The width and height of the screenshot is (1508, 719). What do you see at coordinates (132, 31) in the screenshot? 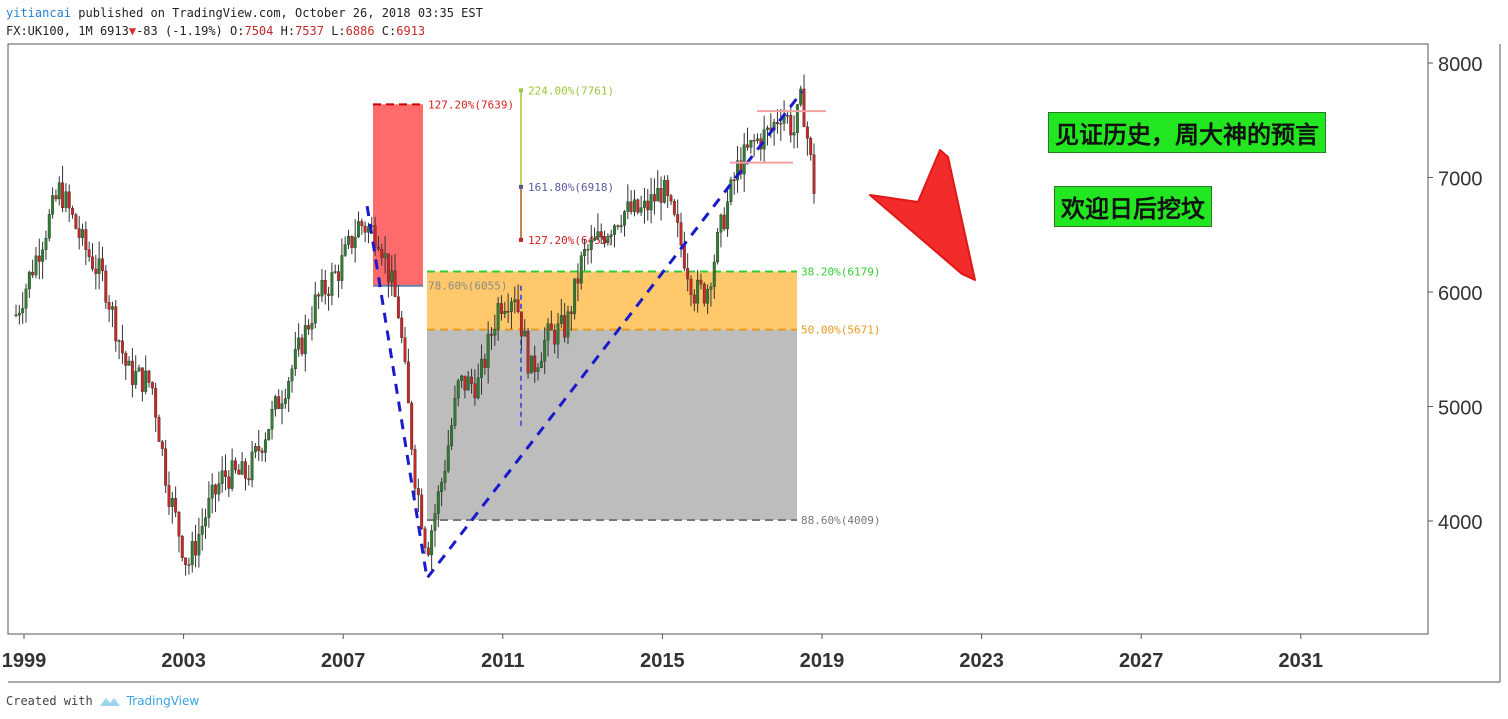
I see `down-arrow-icon: ▼` at bounding box center [132, 31].